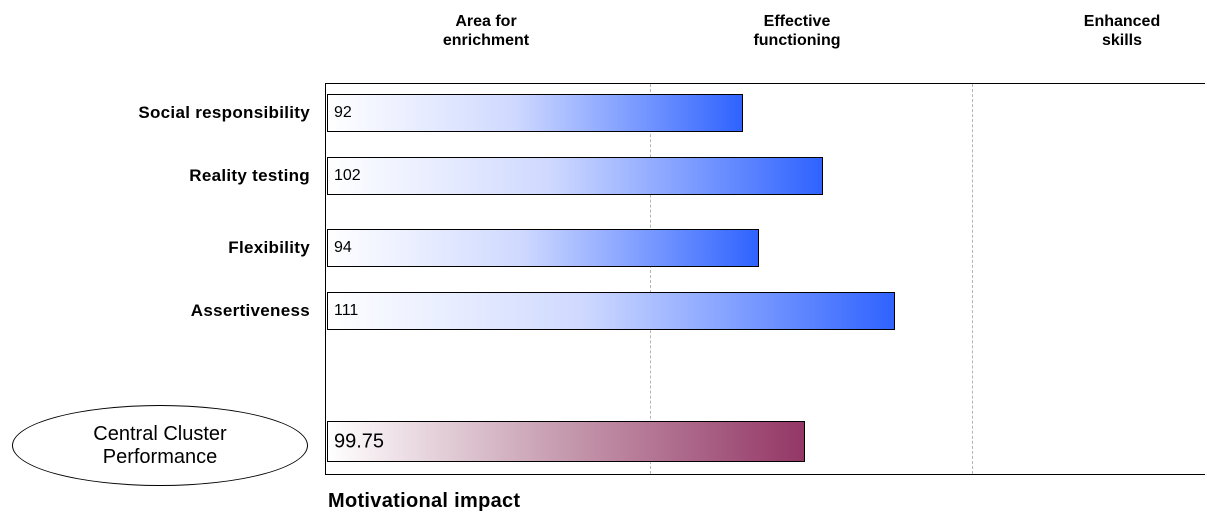  Describe the element at coordinates (269, 247) in the screenshot. I see `category-label: Flexibility` at that location.